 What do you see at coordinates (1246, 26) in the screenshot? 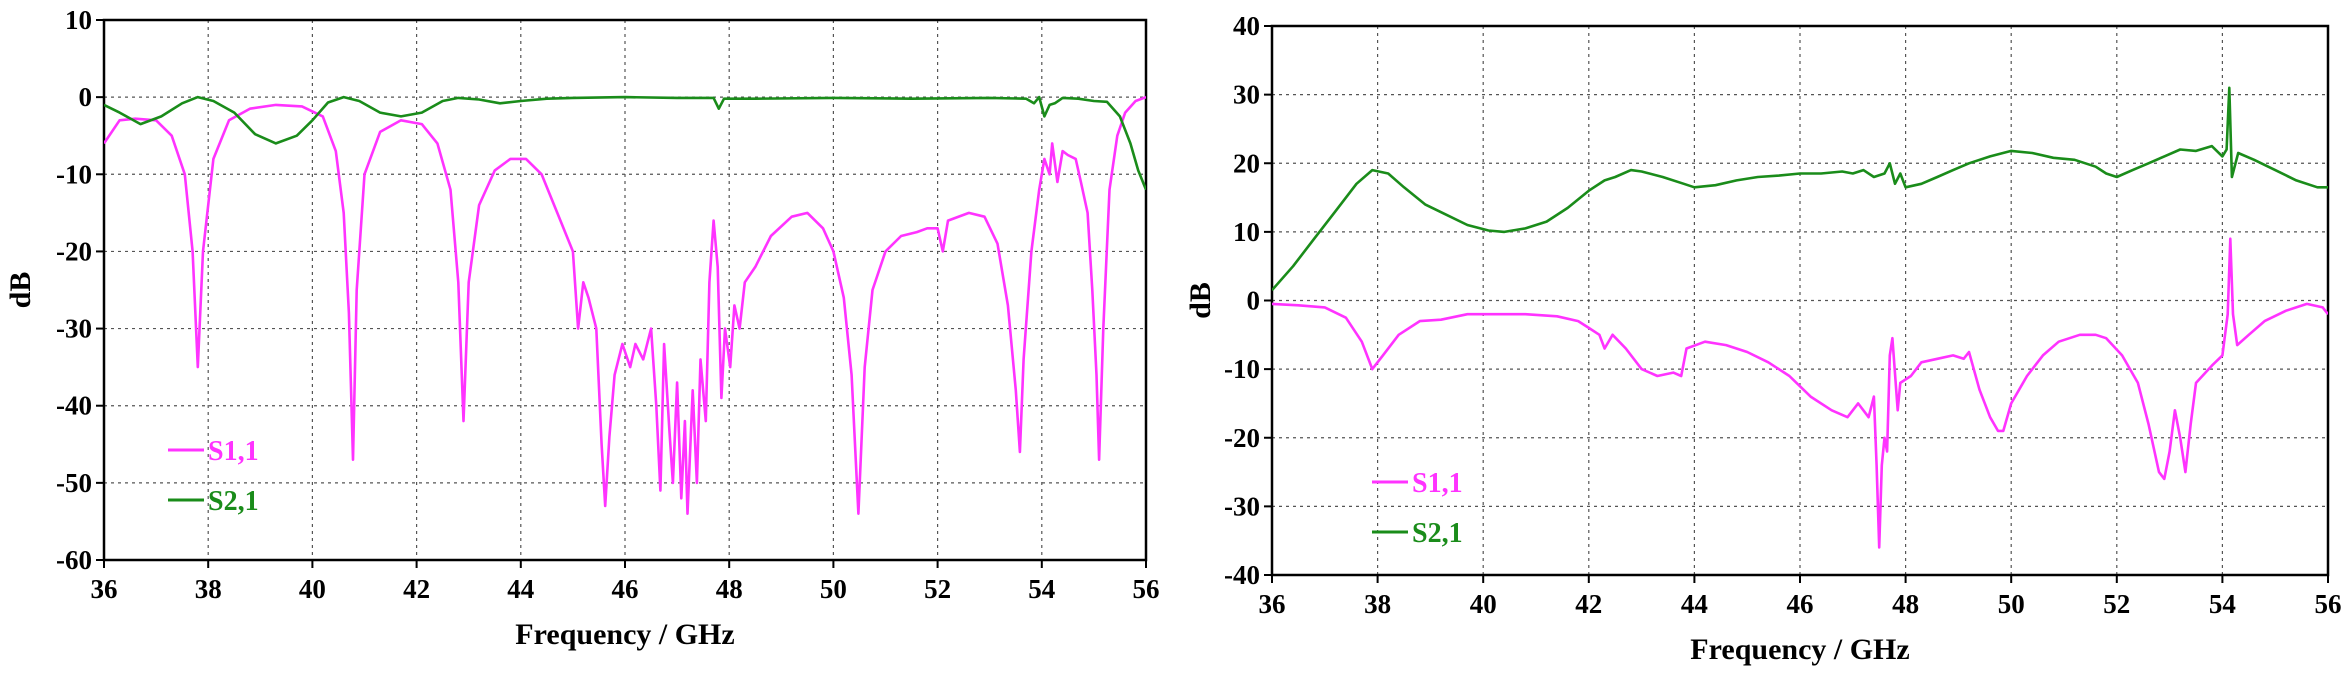
I see `y-tick-label: 40` at bounding box center [1246, 26].